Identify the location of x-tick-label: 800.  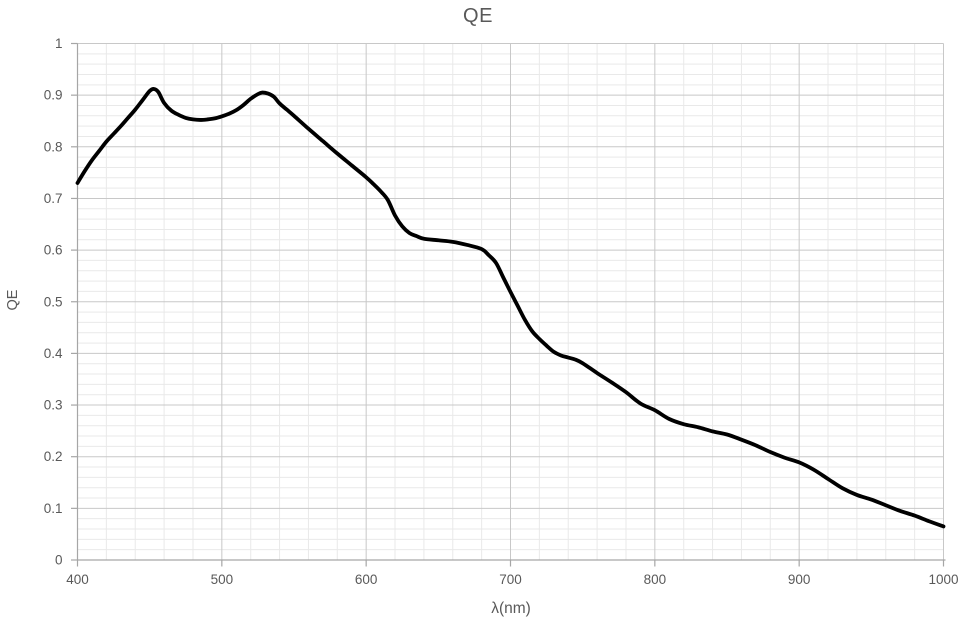
(655, 579).